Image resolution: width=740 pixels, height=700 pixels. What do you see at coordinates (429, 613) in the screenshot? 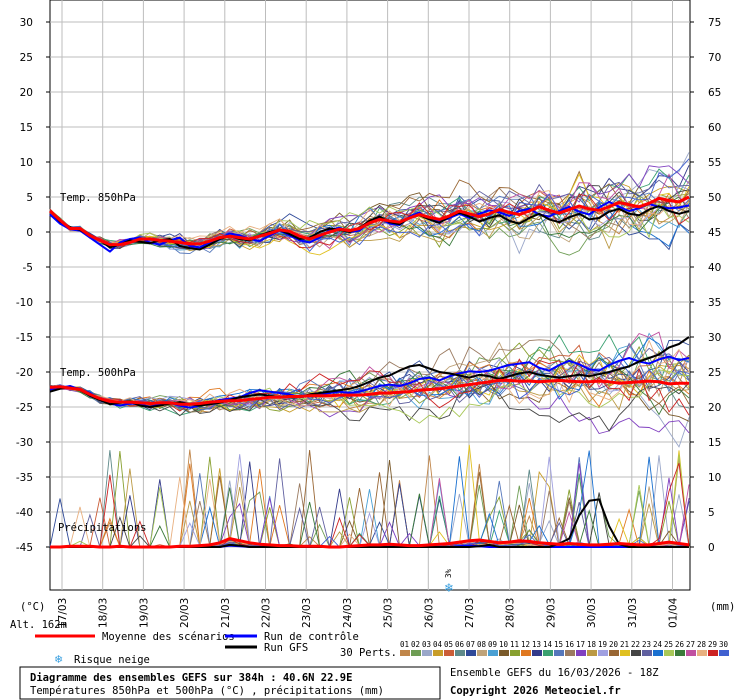
I see `x-date-label: 26/03` at bounding box center [429, 613].